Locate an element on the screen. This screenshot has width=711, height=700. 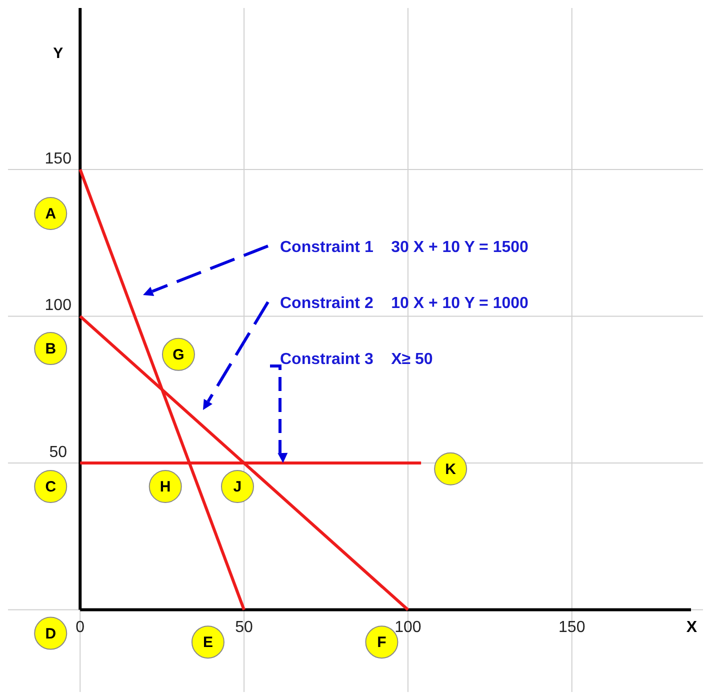
y-axis-title: Y is located at coordinates (58, 53).